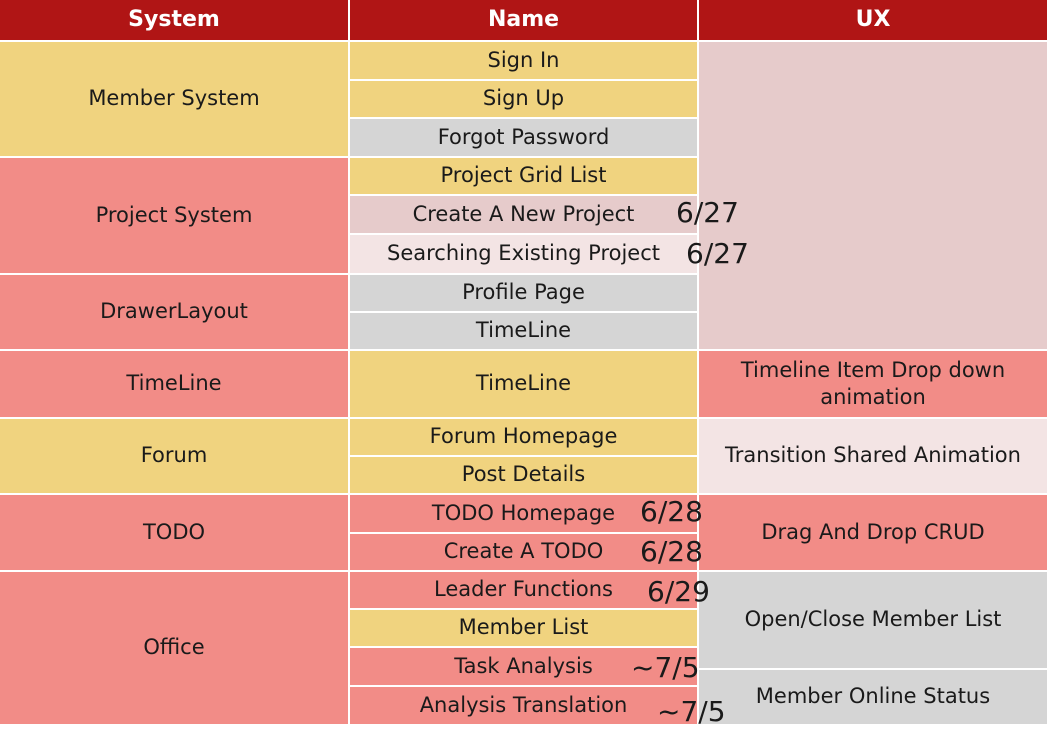 This screenshot has height=734, width=1051. Describe the element at coordinates (874, 457) in the screenshot. I see `ux-transition-shared: Transition Shared Animation` at that location.